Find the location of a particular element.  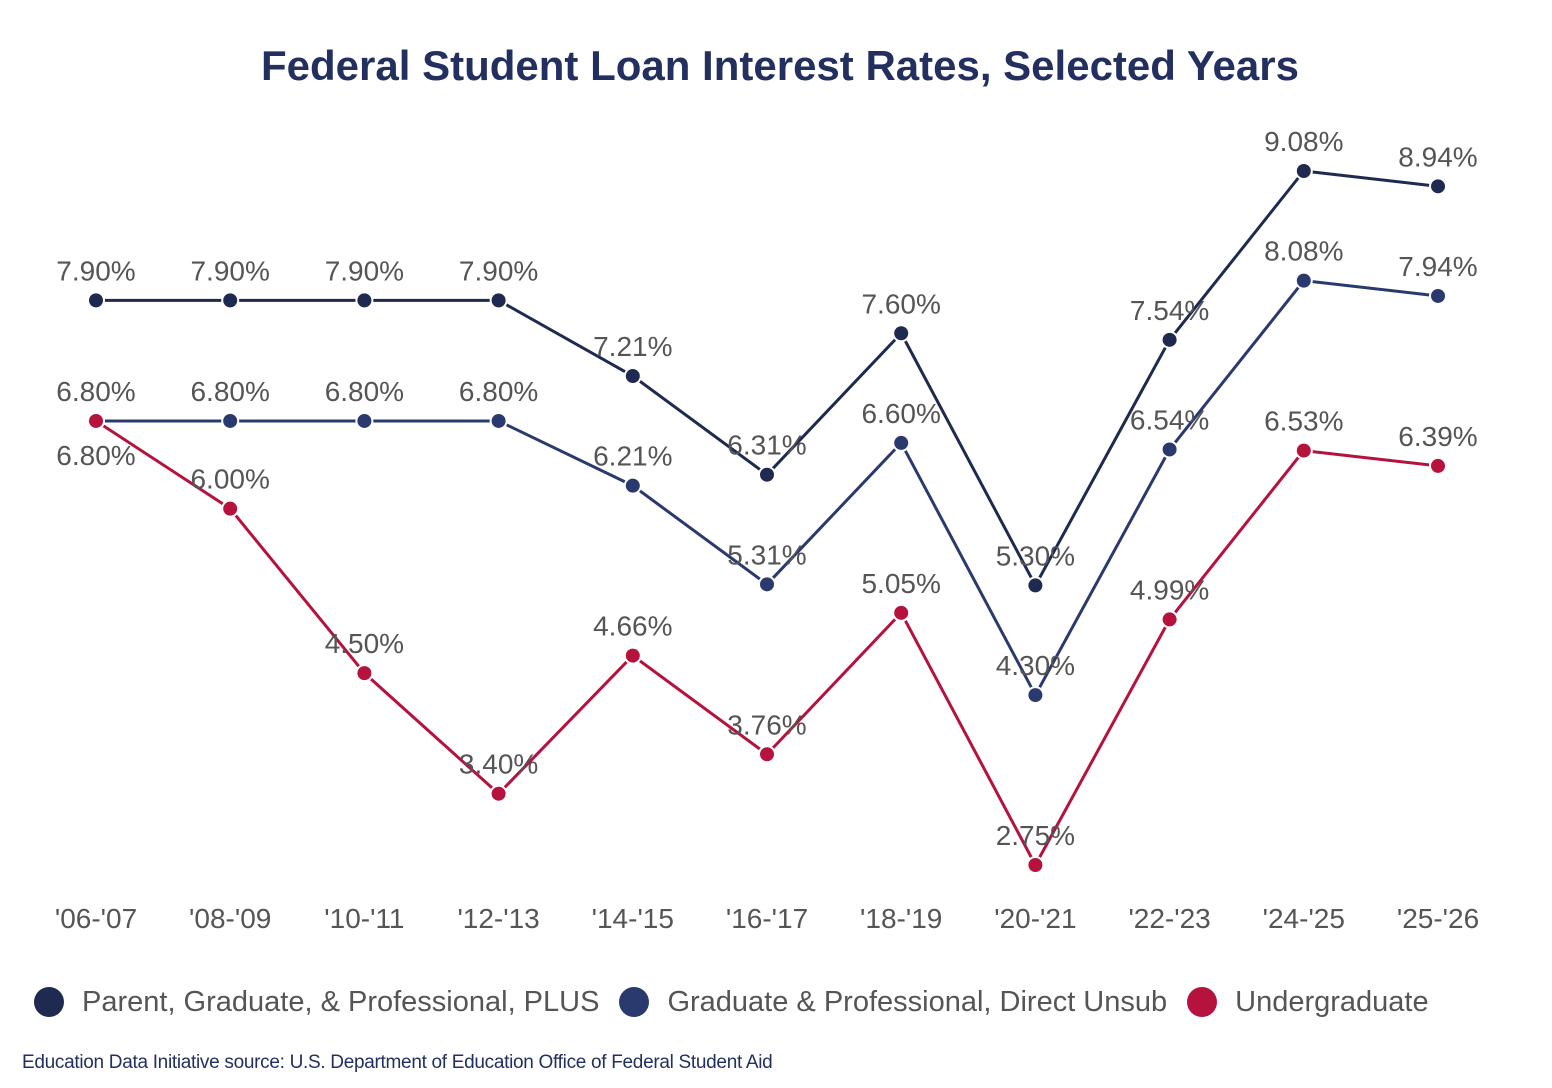

data-label-direct-unsub: 5.31% is located at coordinates (766, 554).